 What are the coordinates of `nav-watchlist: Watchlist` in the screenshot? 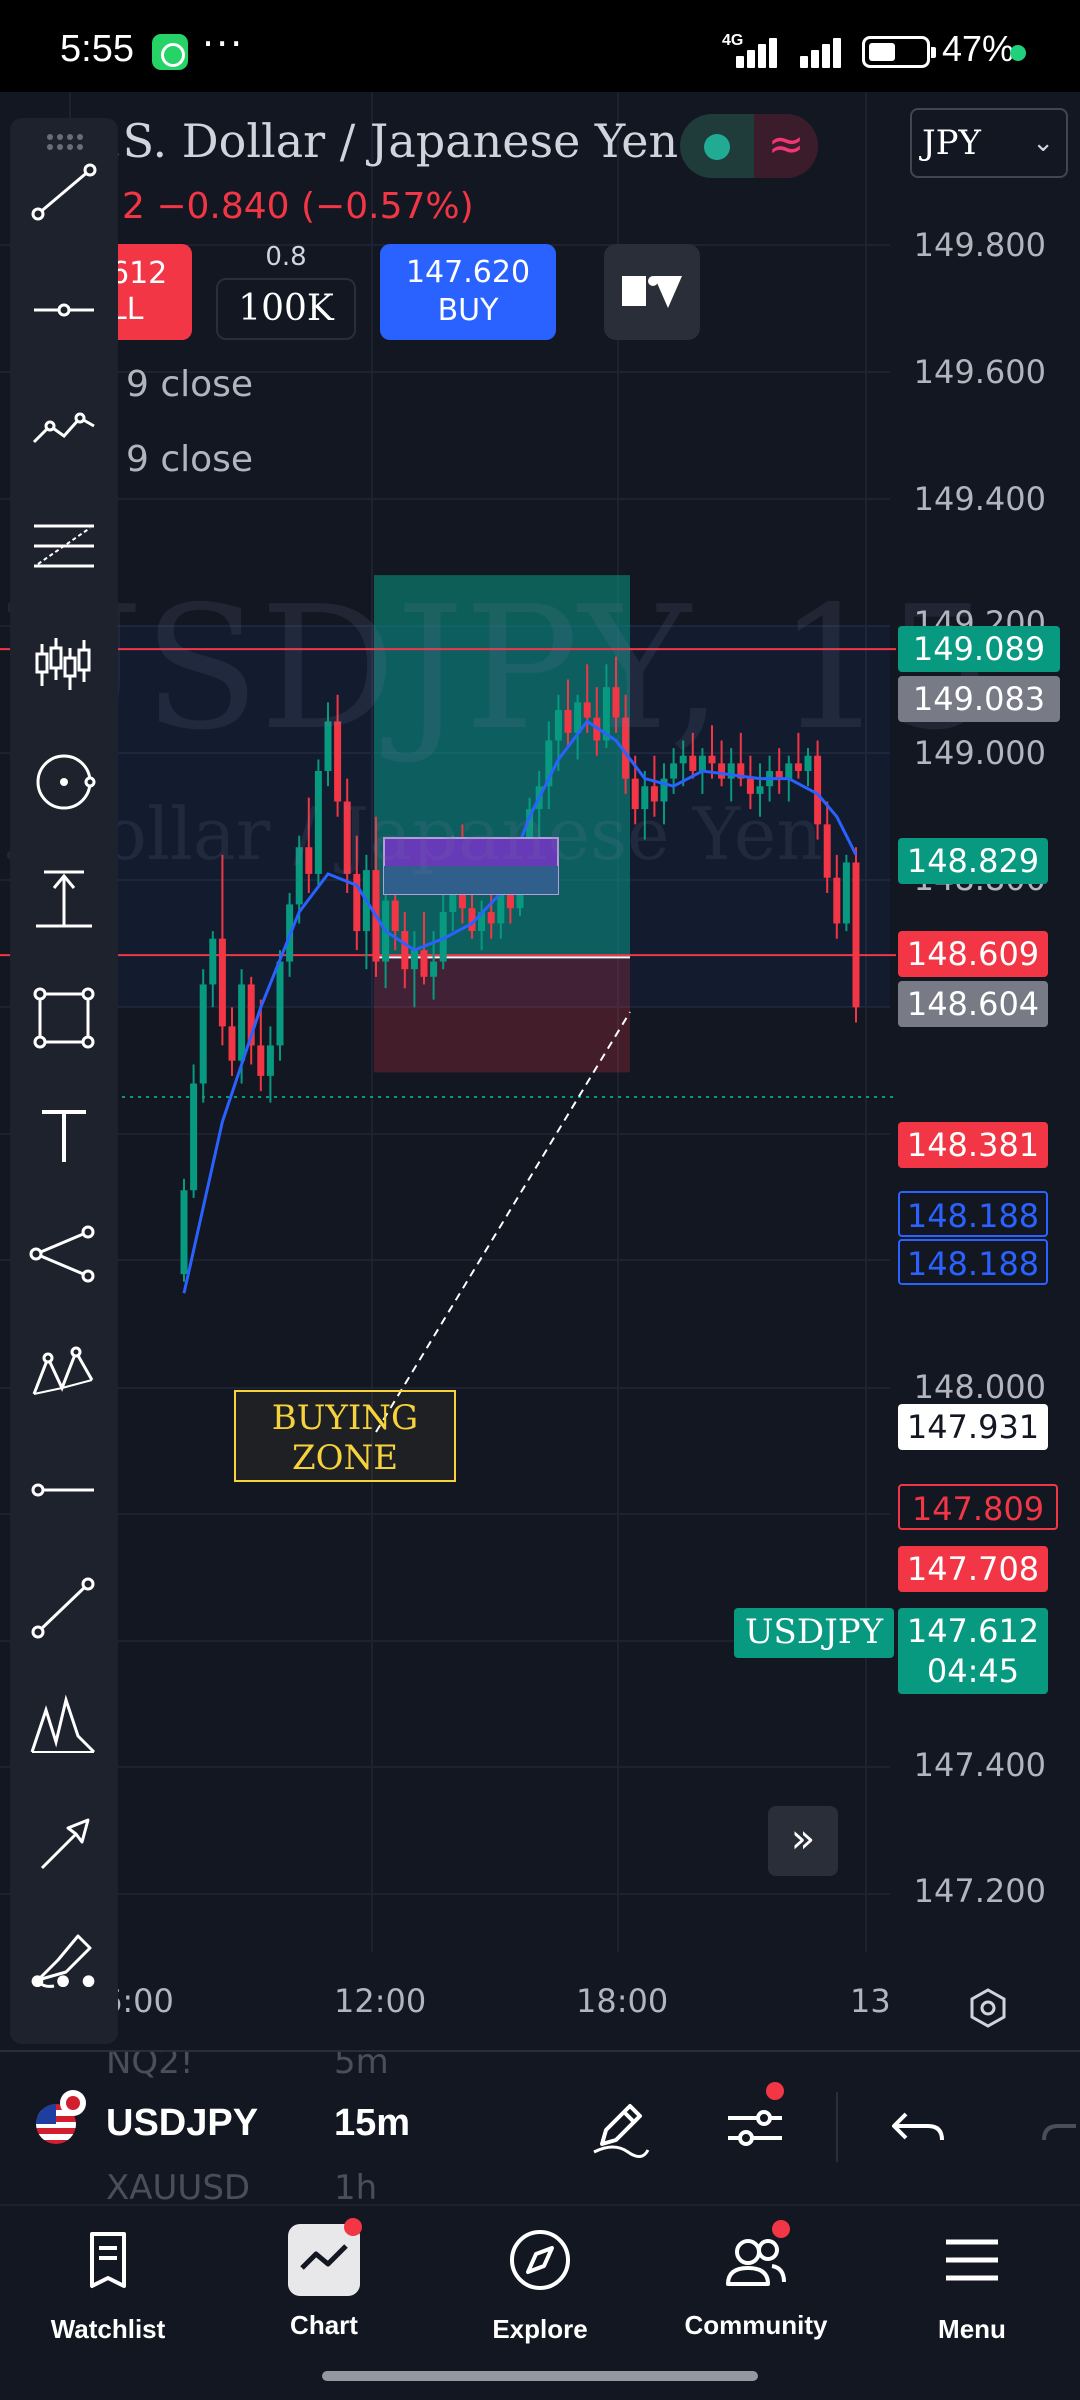 It's located at (108, 2284).